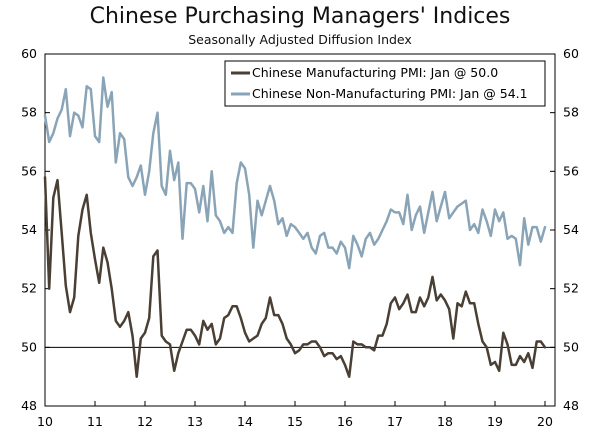  What do you see at coordinates (571, 53) in the screenshot?
I see `y-tick-label-right: 60` at bounding box center [571, 53].